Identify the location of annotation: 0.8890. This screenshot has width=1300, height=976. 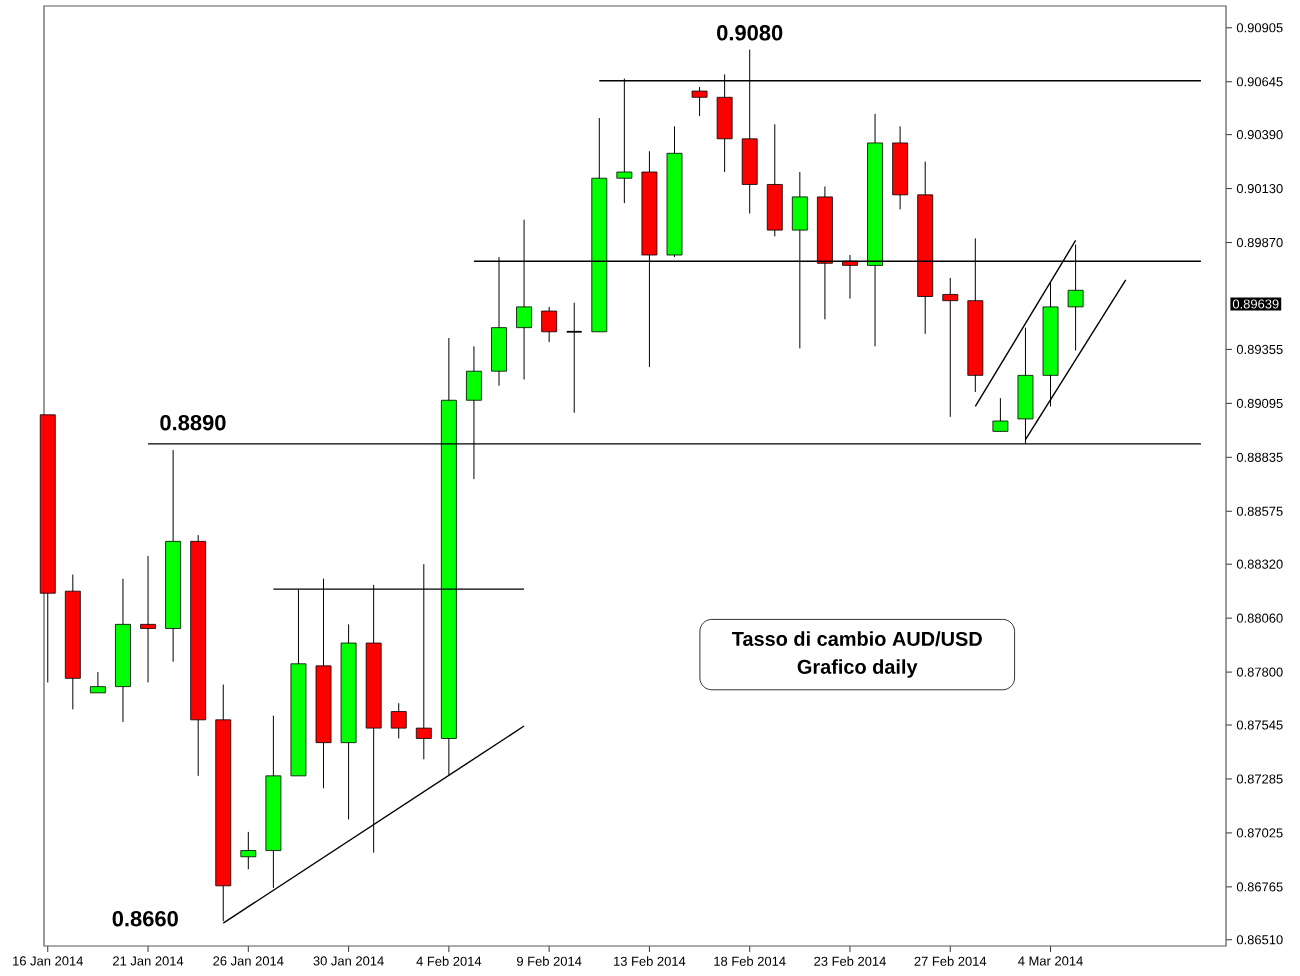
(193, 422).